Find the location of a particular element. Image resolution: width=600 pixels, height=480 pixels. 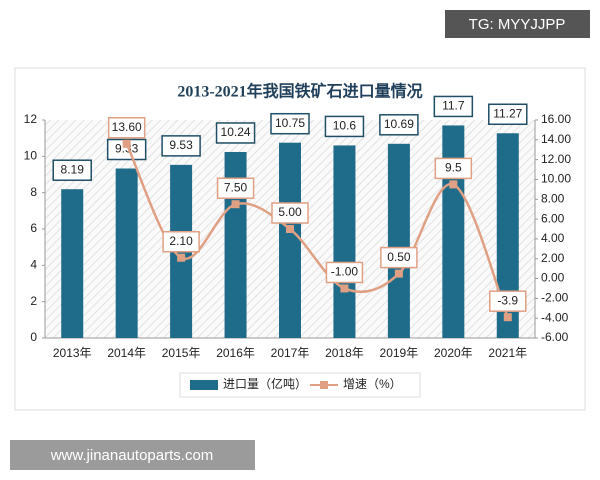

data-label: 2.10 is located at coordinates (181, 241).